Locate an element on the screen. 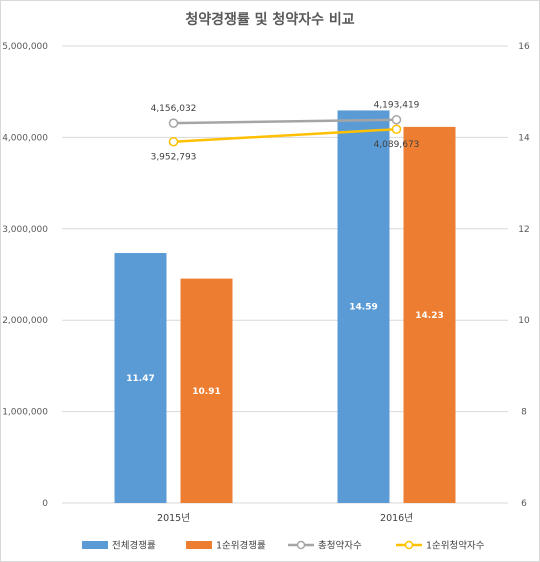 This screenshot has height=562, width=540. left-axis-tick-label: 2,000,000 is located at coordinates (25, 321).